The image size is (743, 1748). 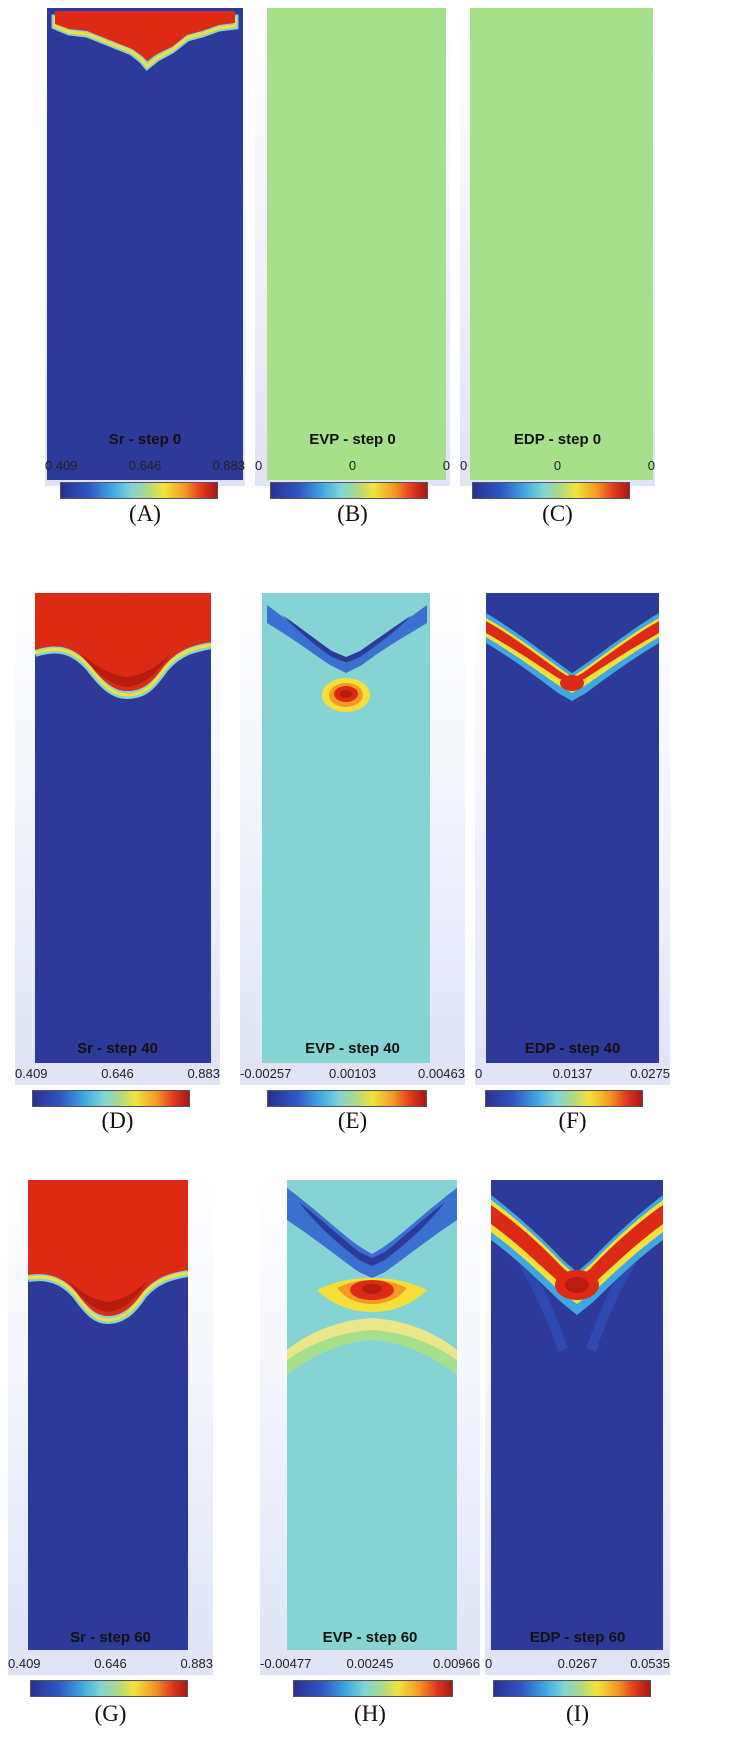 I want to click on panel-d-ticks: 0.409 0.646 0.883, so click(x=117, y=1075).